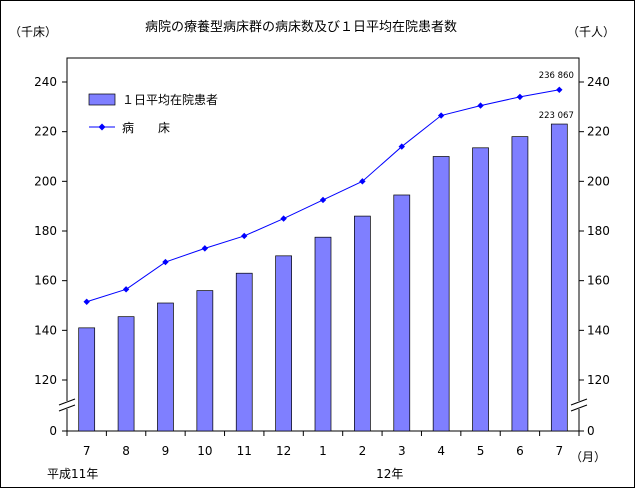 The width and height of the screenshot is (635, 493). Describe the element at coordinates (126, 451) in the screenshot. I see `x-tick-label: 8` at that location.